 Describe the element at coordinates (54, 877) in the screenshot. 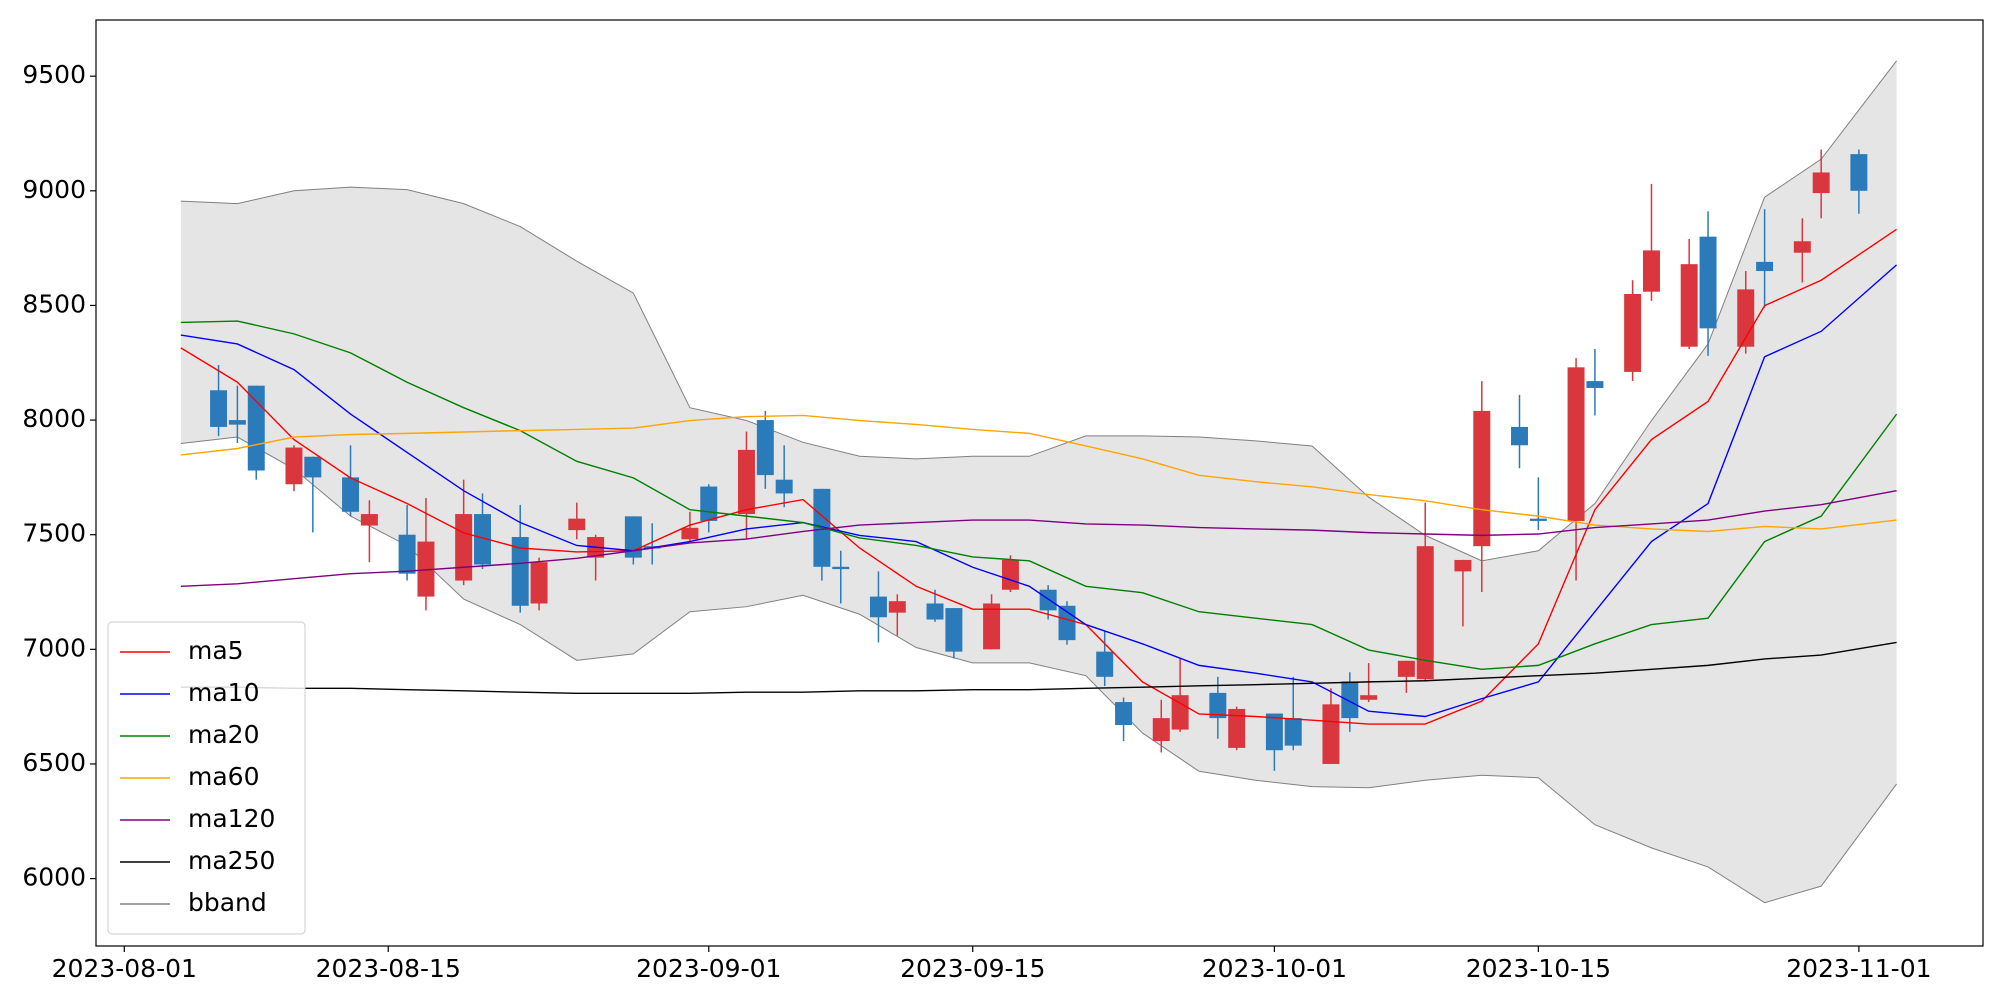

I see `y-tick-label: 6000` at that location.